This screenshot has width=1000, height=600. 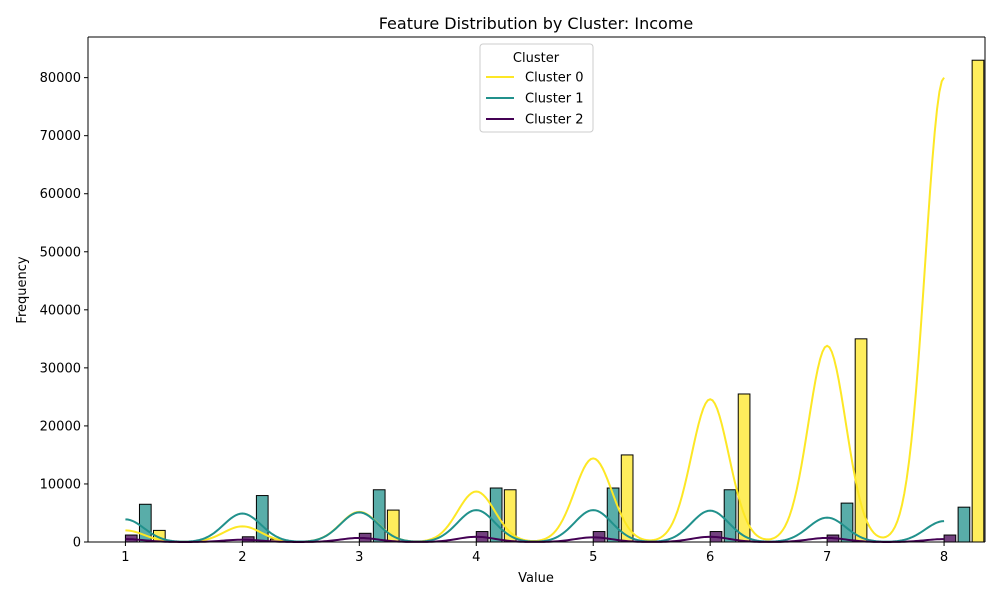 I want to click on y-tick-label-40000: 40000, so click(x=60, y=310).